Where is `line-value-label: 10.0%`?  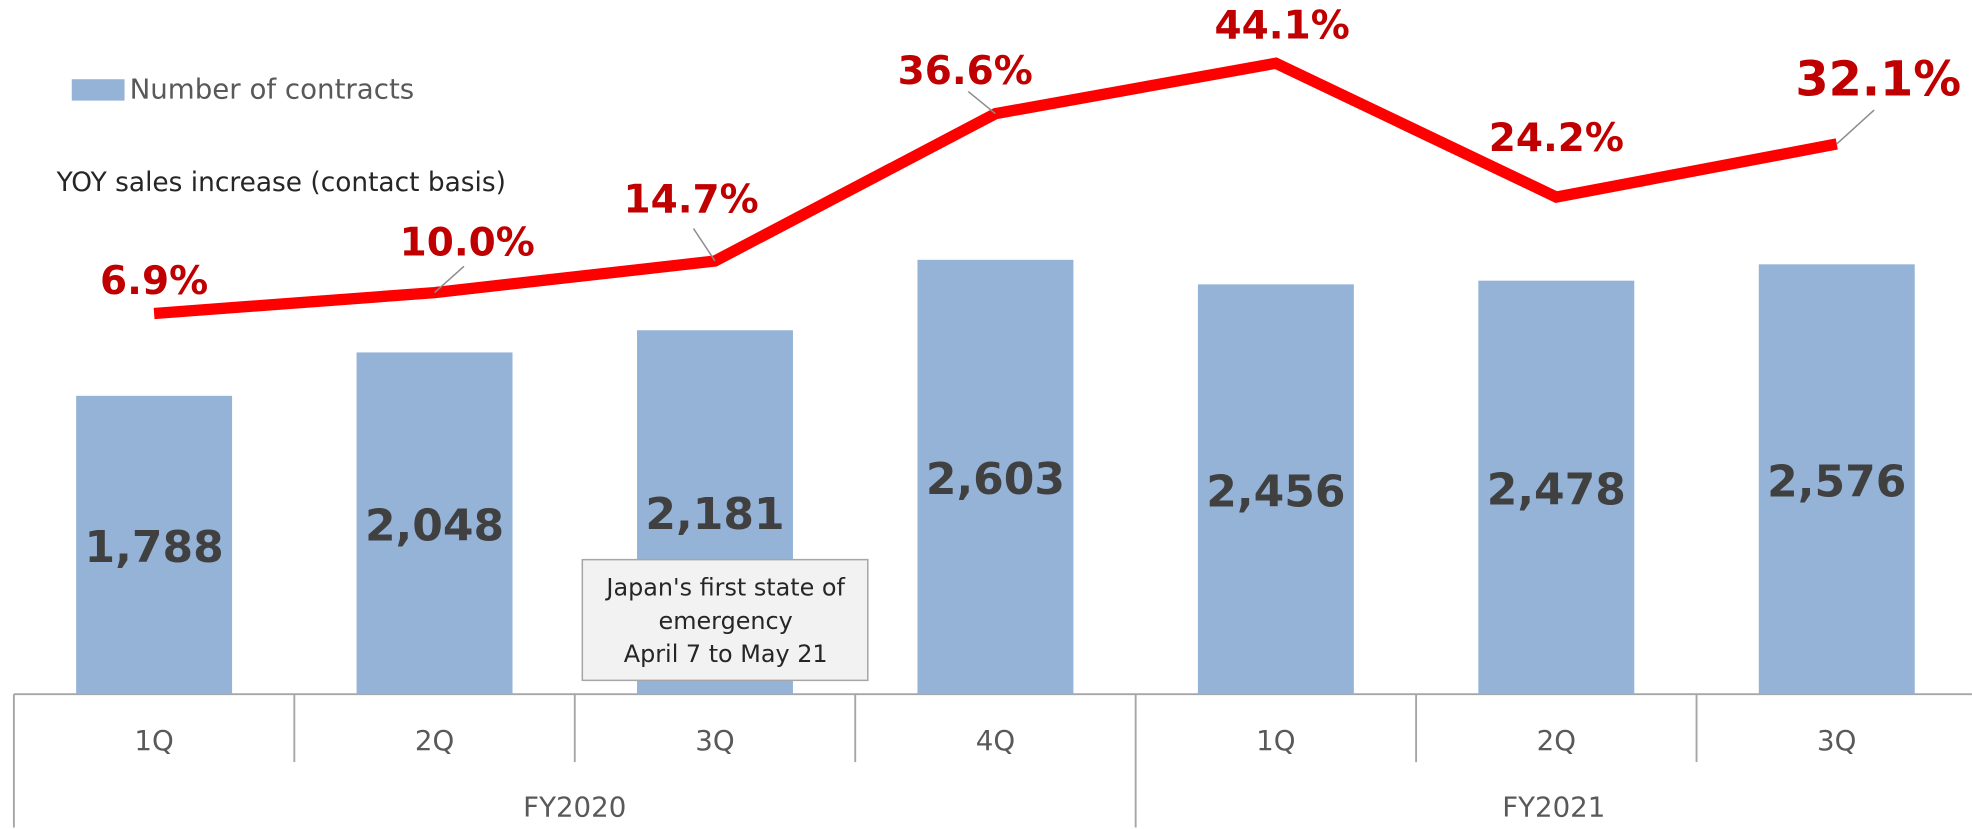 line-value-label: 10.0% is located at coordinates (467, 242).